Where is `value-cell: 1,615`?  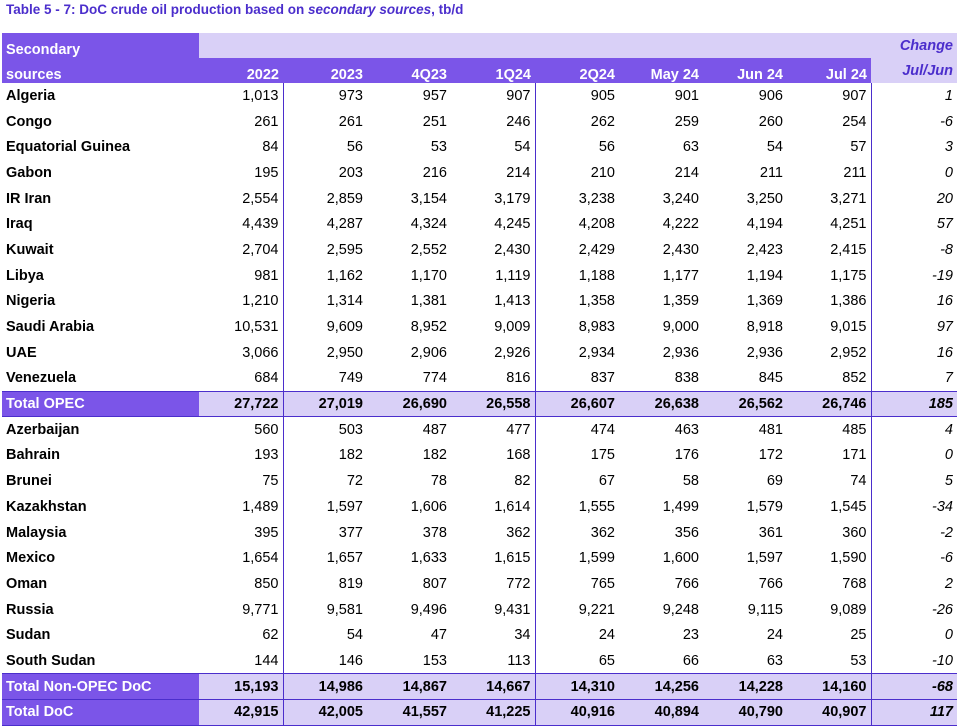 value-cell: 1,615 is located at coordinates (512, 558).